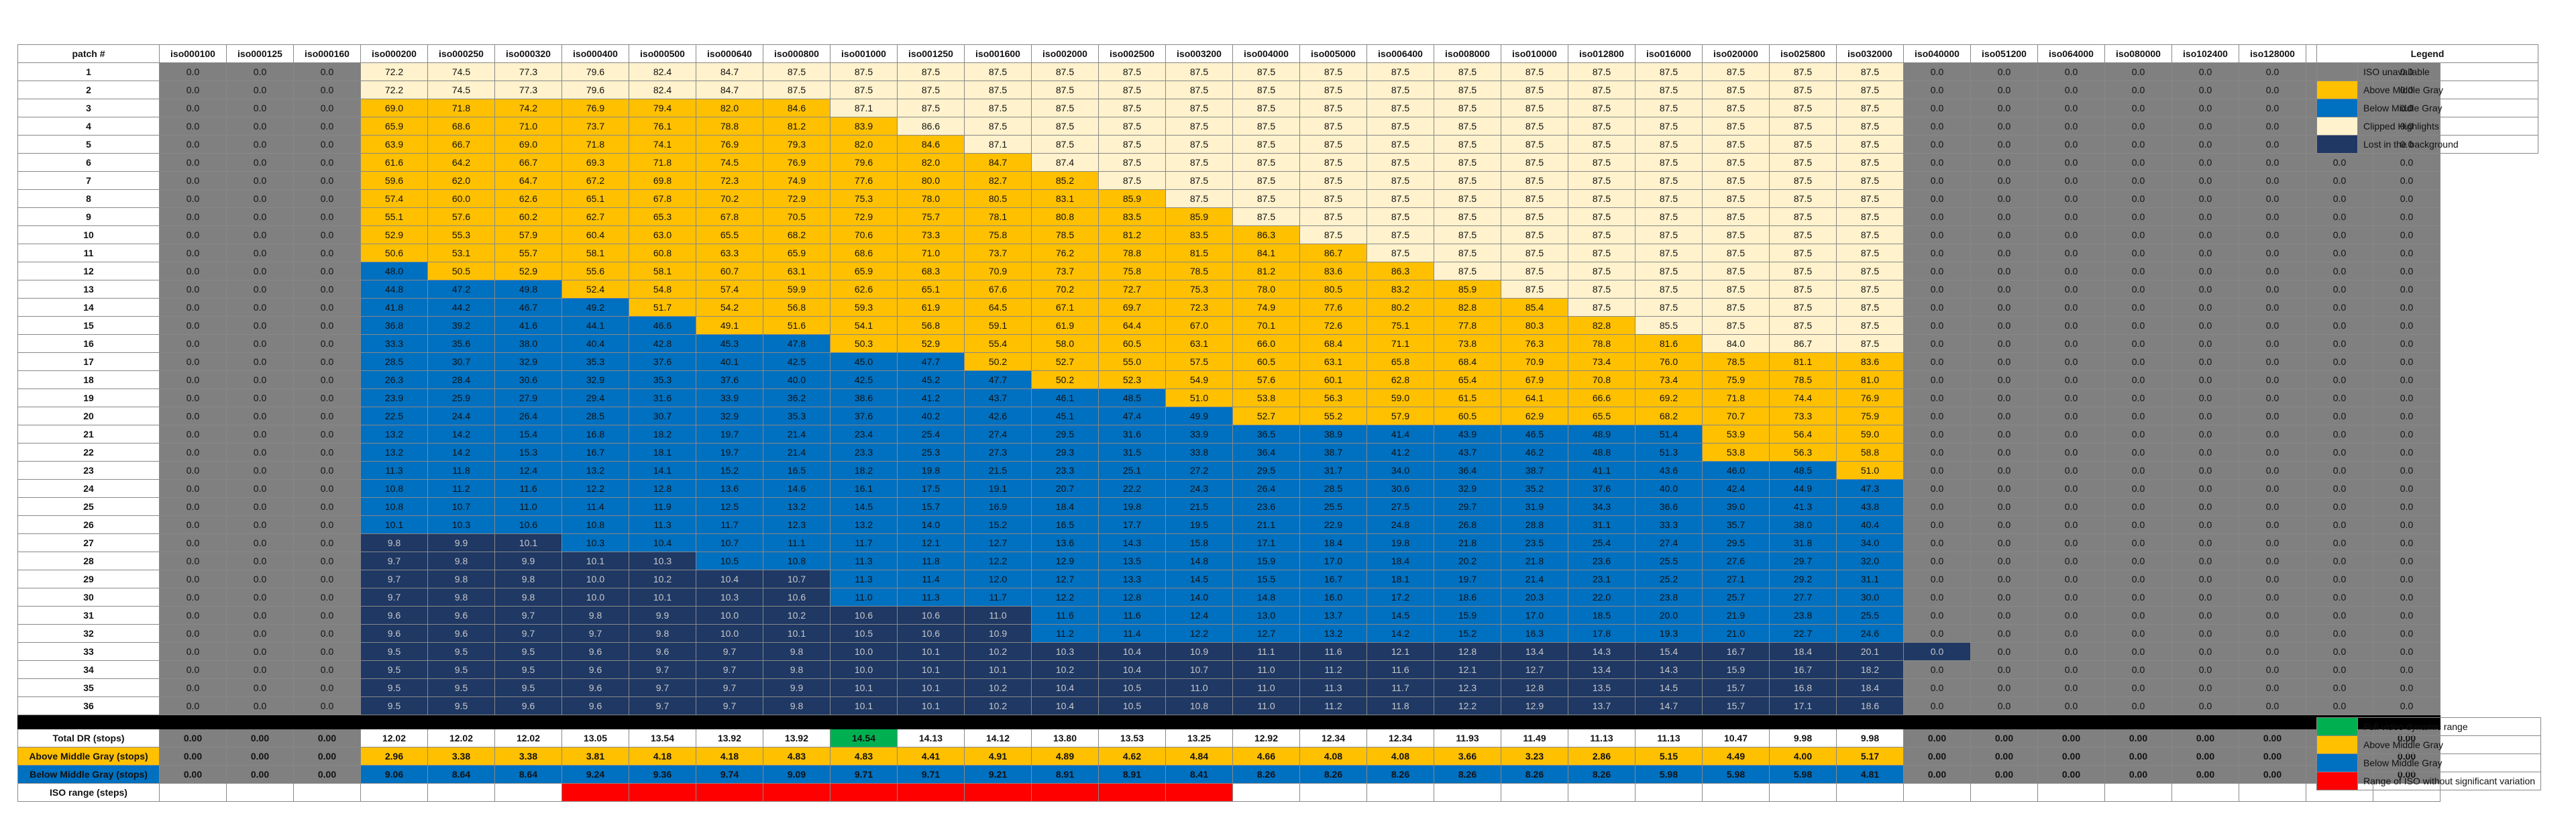  I want to click on patch-value: 74.4, so click(1803, 398).